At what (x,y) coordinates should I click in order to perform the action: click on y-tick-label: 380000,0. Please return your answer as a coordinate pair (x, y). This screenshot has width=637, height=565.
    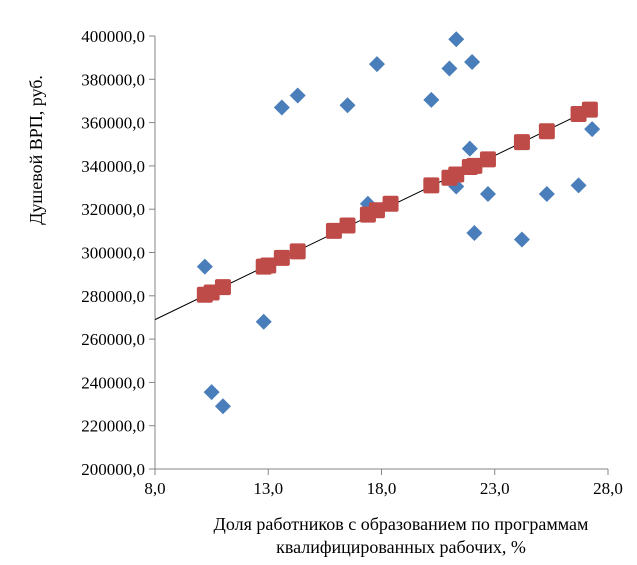
    Looking at the image, I should click on (113, 79).